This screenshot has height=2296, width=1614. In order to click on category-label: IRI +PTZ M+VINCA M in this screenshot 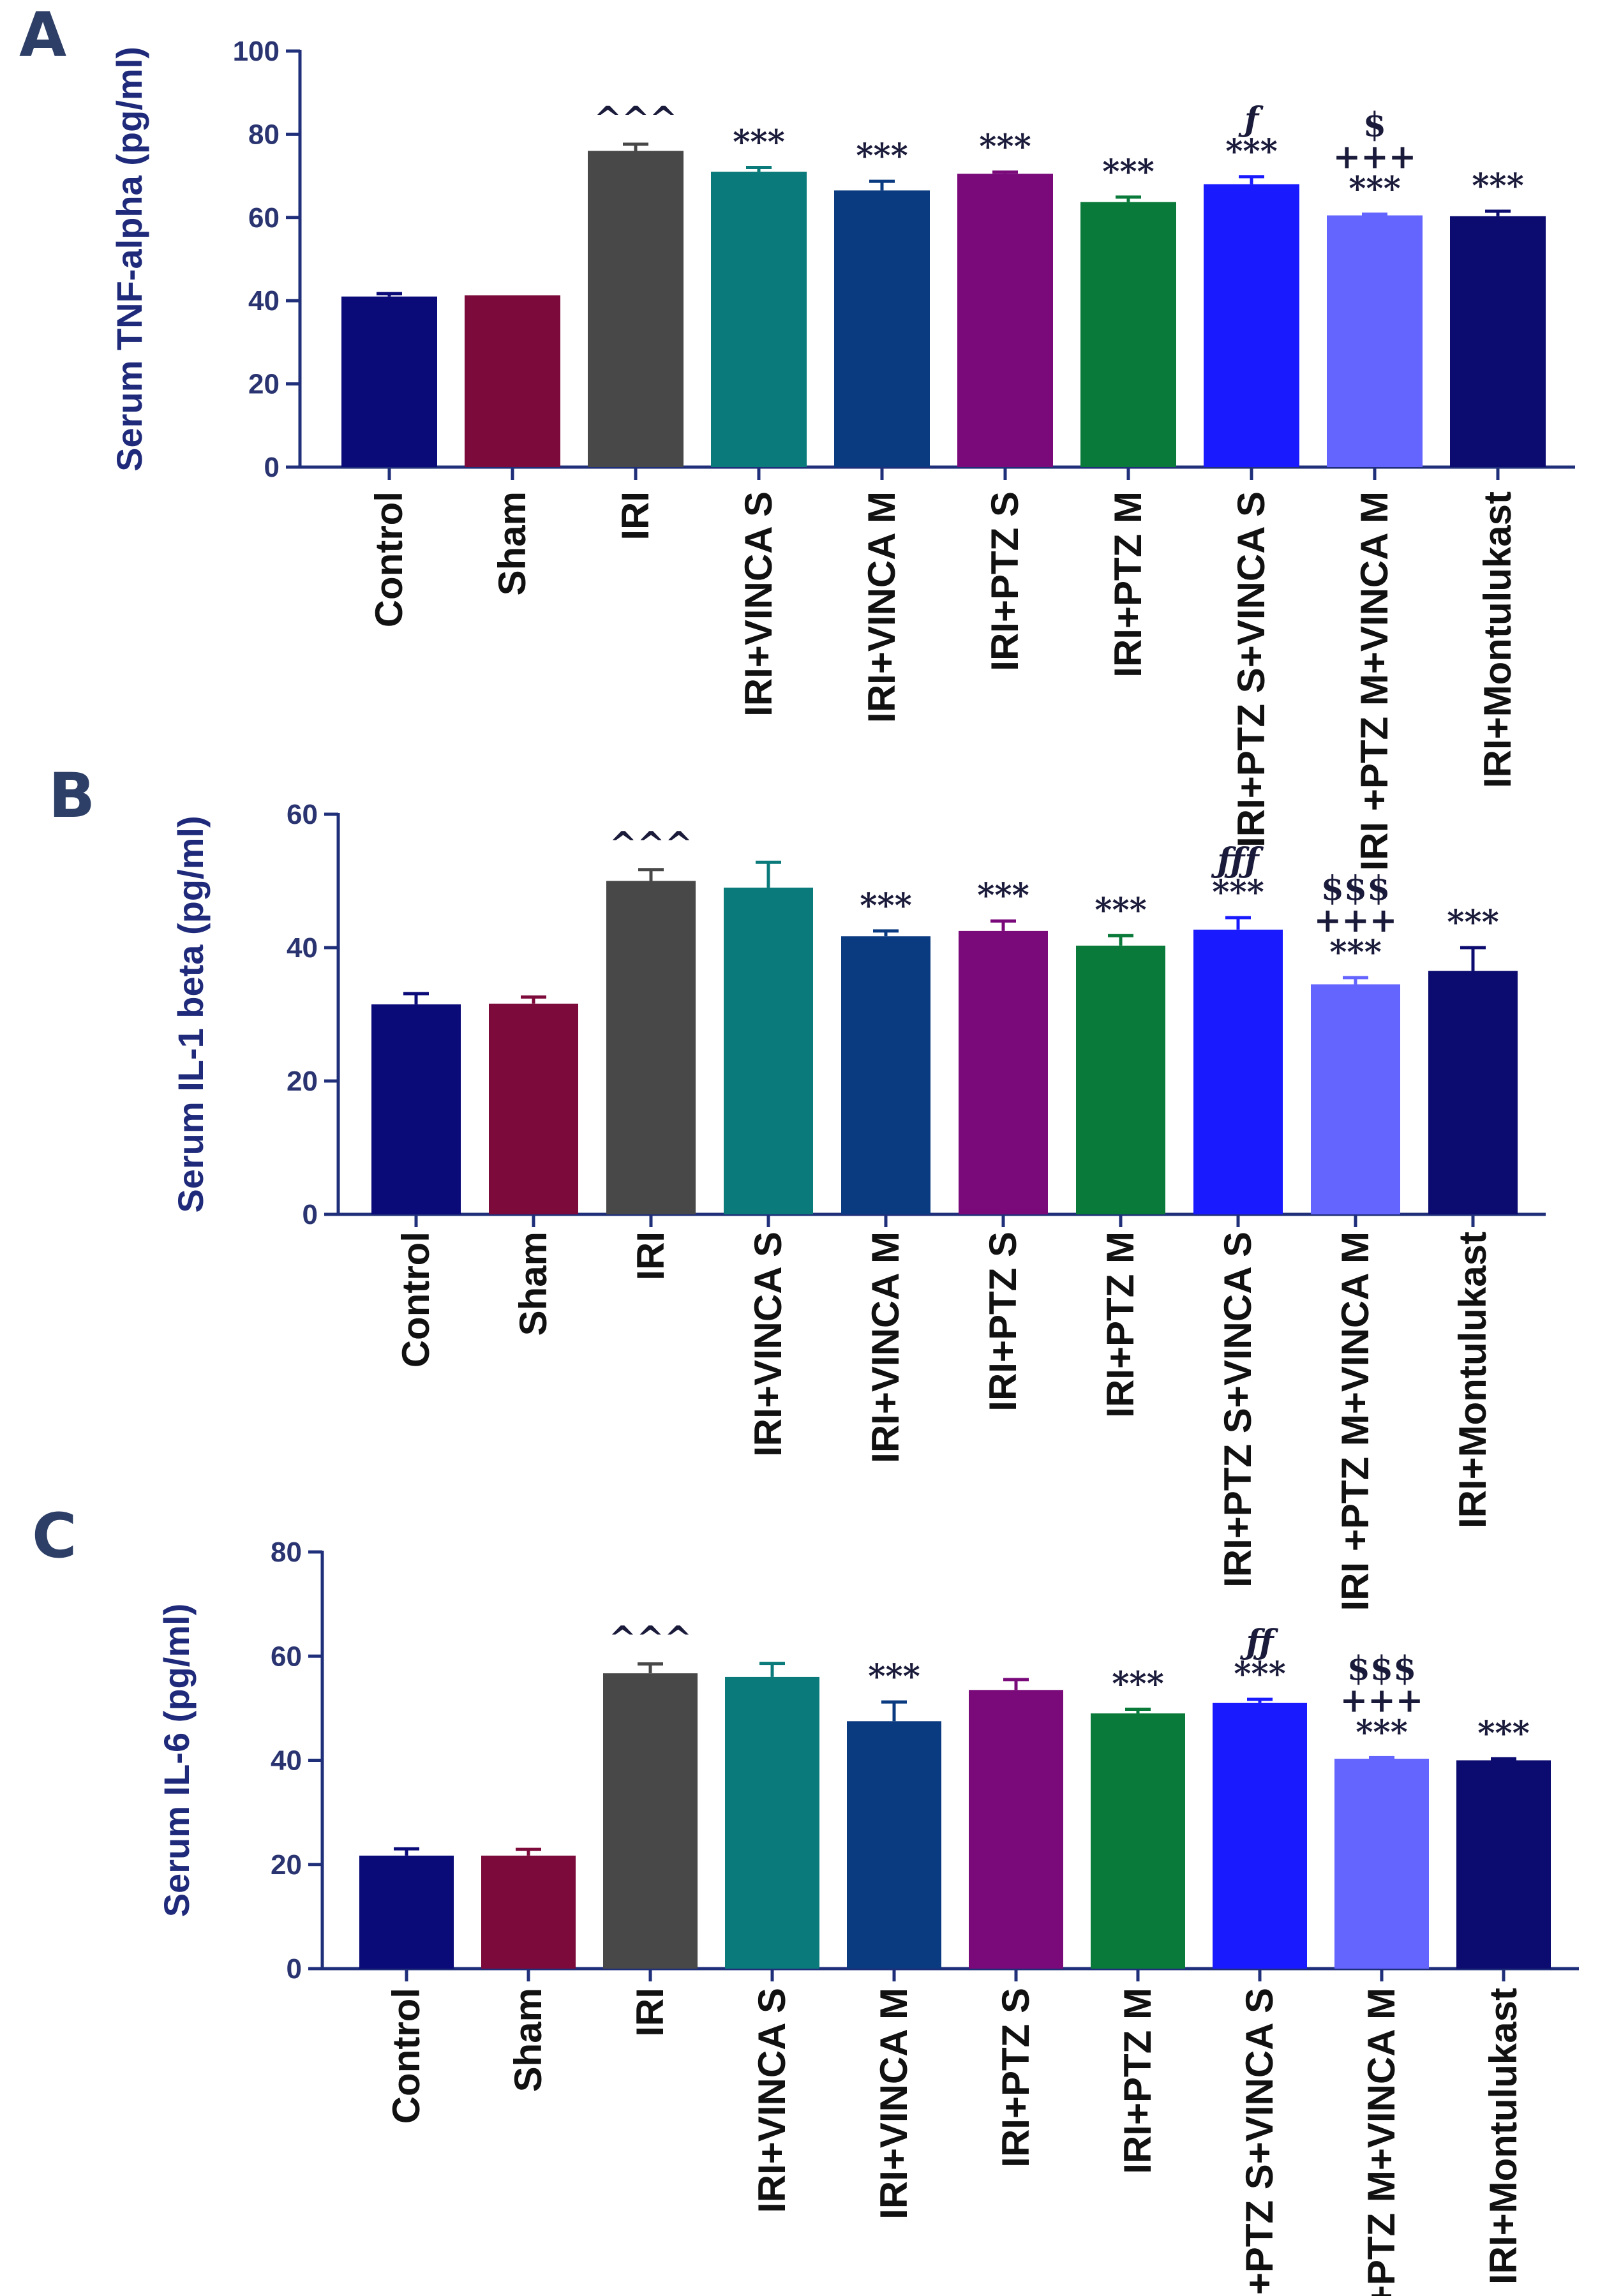, I will do `click(1375, 681)`.